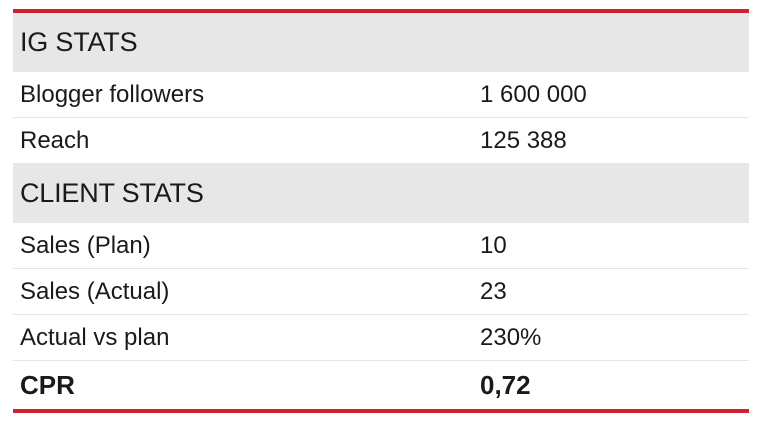  I want to click on row-value: 1 600 000, so click(533, 94).